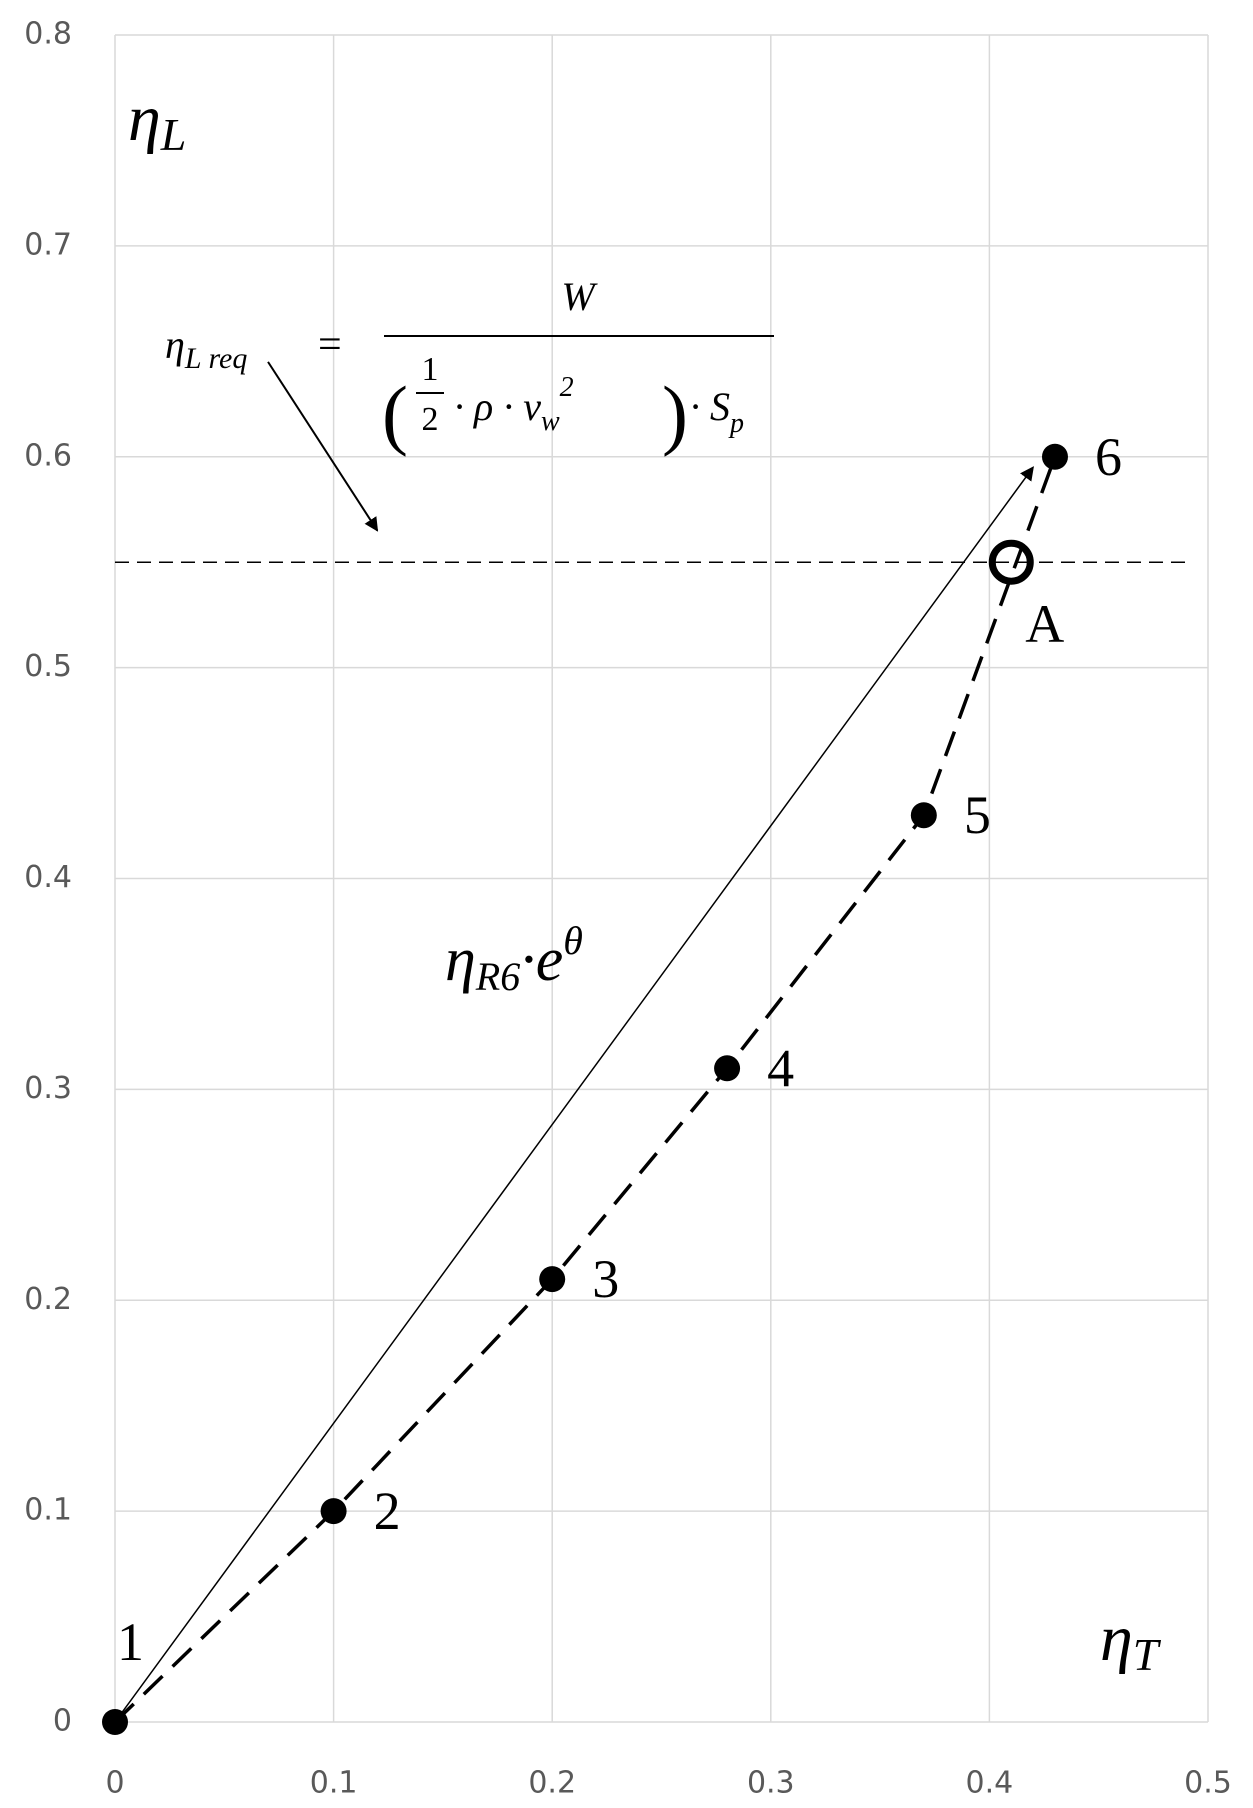  I want to click on formula-mid: · ρ · vw2, so click(514, 404).